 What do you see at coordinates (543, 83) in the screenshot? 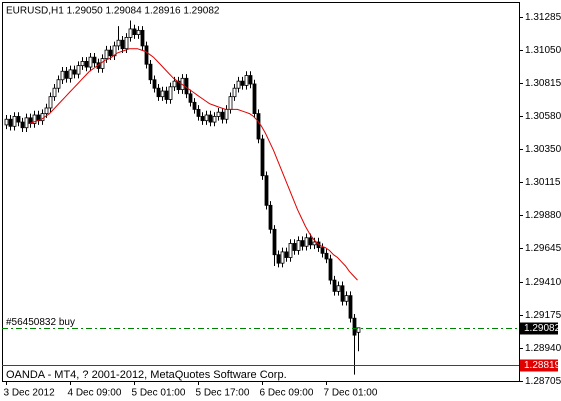
I see `y-tick-label: 1.30815` at bounding box center [543, 83].